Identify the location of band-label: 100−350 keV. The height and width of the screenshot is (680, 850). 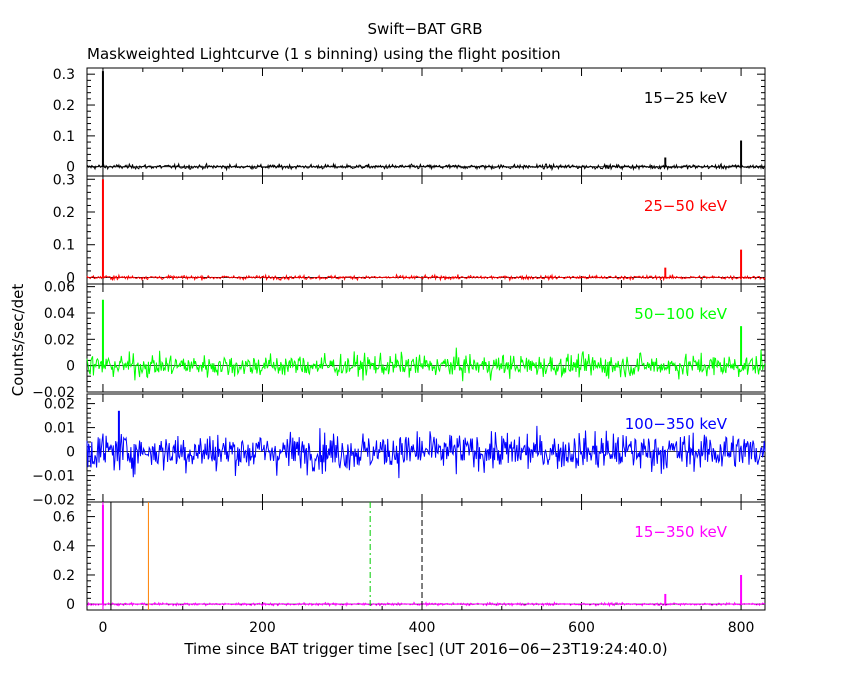
(676, 424).